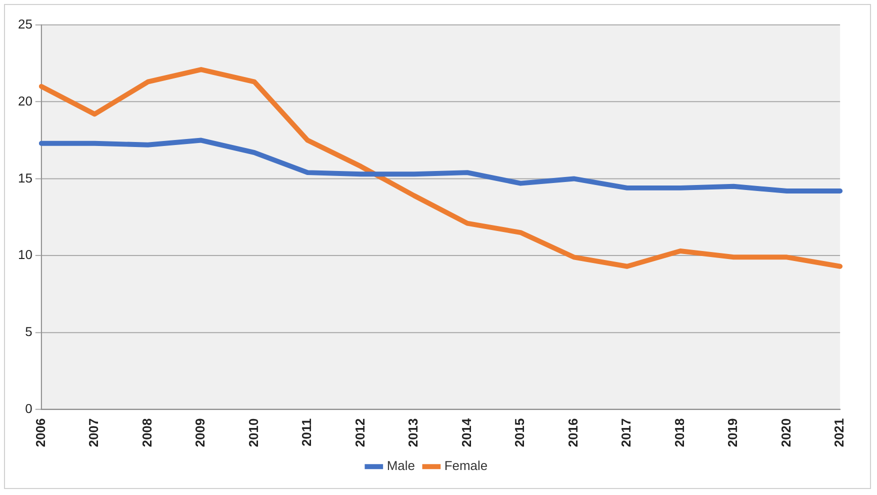  What do you see at coordinates (786, 433) in the screenshot?
I see `x-tick-label: 2020` at bounding box center [786, 433].